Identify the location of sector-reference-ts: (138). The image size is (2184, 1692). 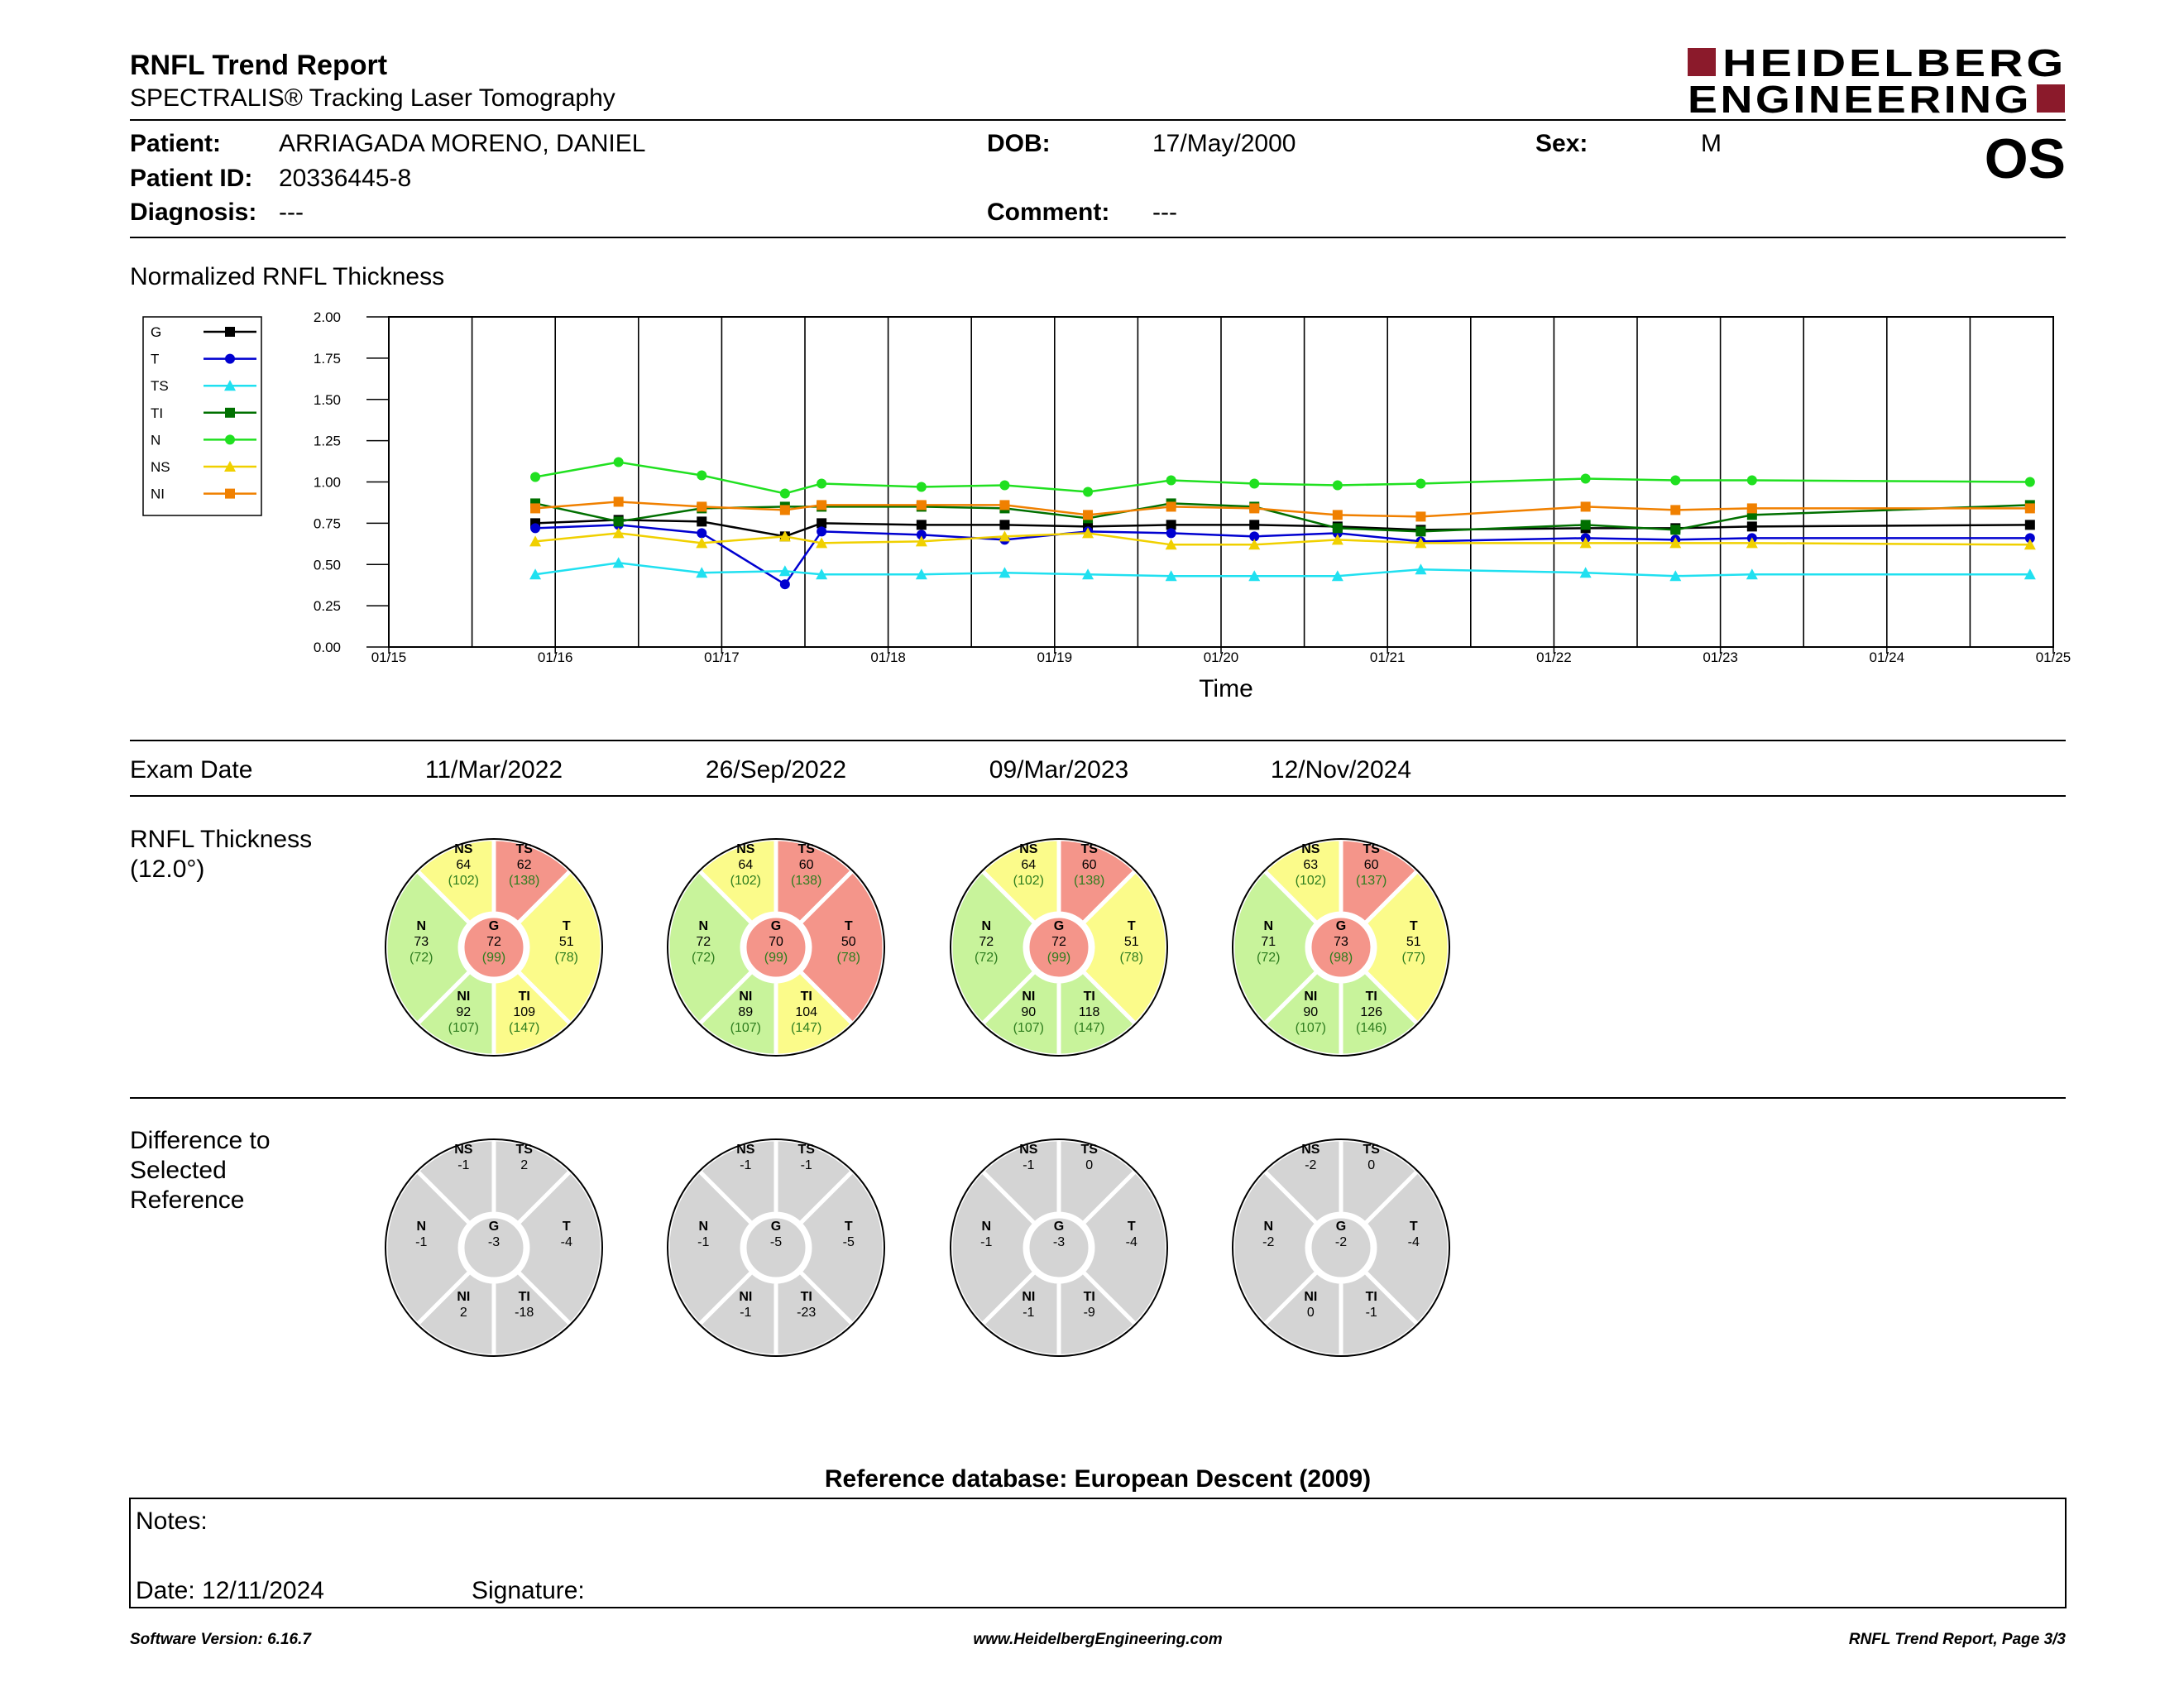
(524, 881).